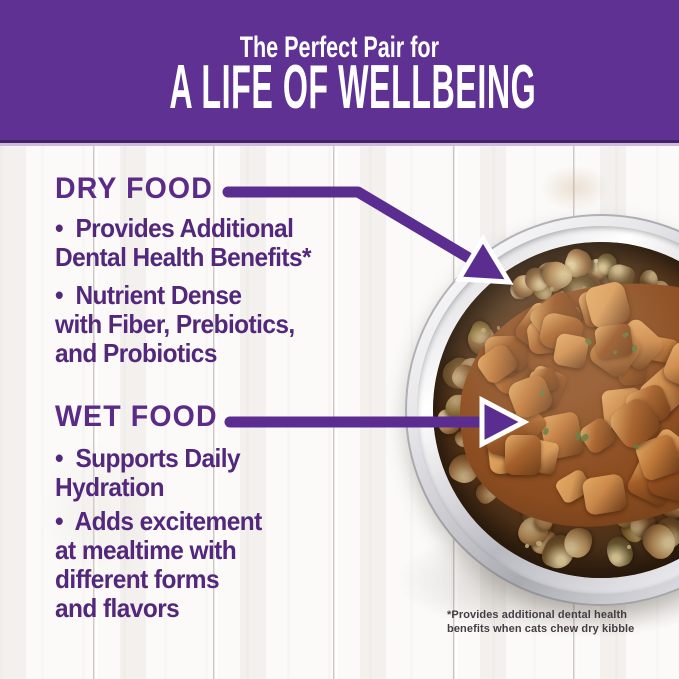  I want to click on wet-food-heading: WET FOOD, so click(136, 416).